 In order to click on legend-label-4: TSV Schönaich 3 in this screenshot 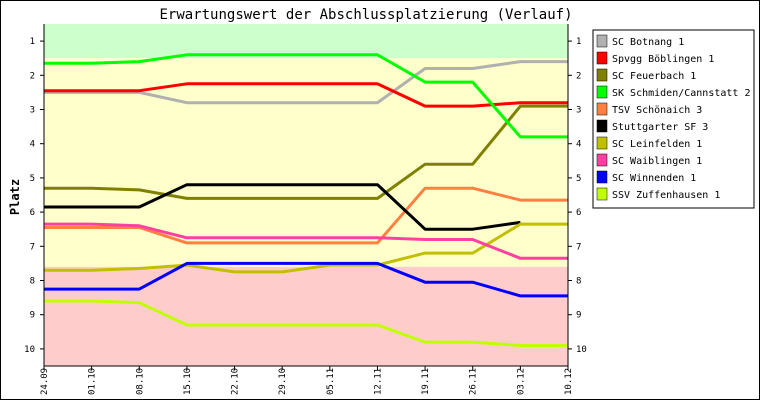, I will do `click(657, 110)`.